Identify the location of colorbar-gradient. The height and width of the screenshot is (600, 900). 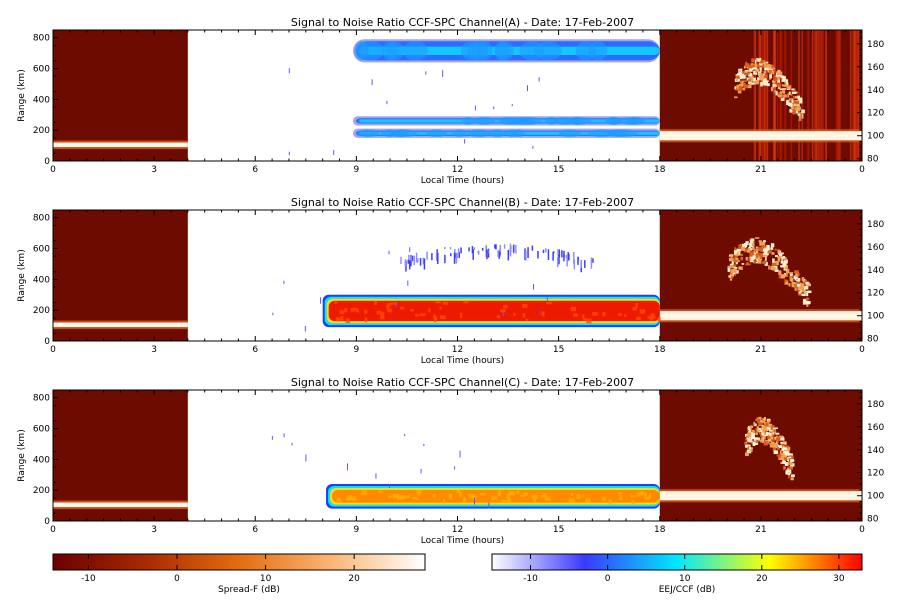
(239, 562).